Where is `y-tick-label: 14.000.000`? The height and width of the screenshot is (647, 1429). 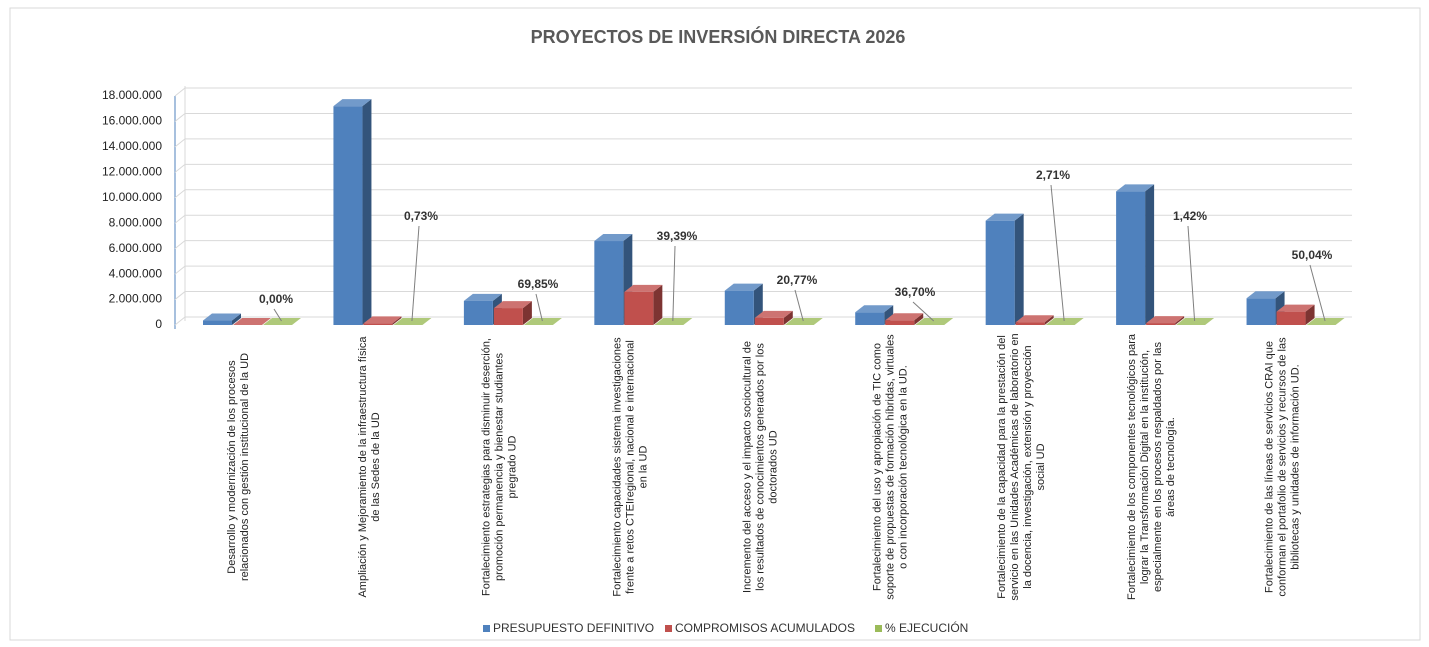 y-tick-label: 14.000.000 is located at coordinates (132, 146).